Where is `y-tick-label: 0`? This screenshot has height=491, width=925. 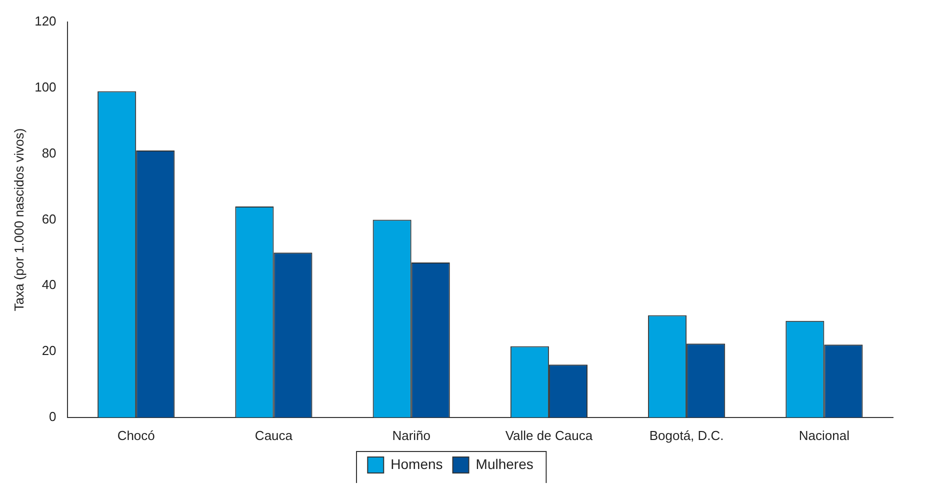 y-tick-label: 0 is located at coordinates (52, 416).